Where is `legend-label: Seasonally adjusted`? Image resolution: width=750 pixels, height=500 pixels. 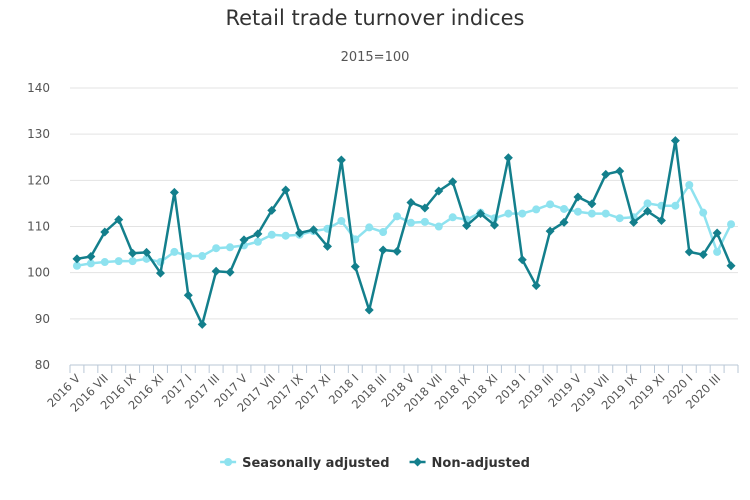
legend-label: Seasonally adjusted is located at coordinates (315, 463).